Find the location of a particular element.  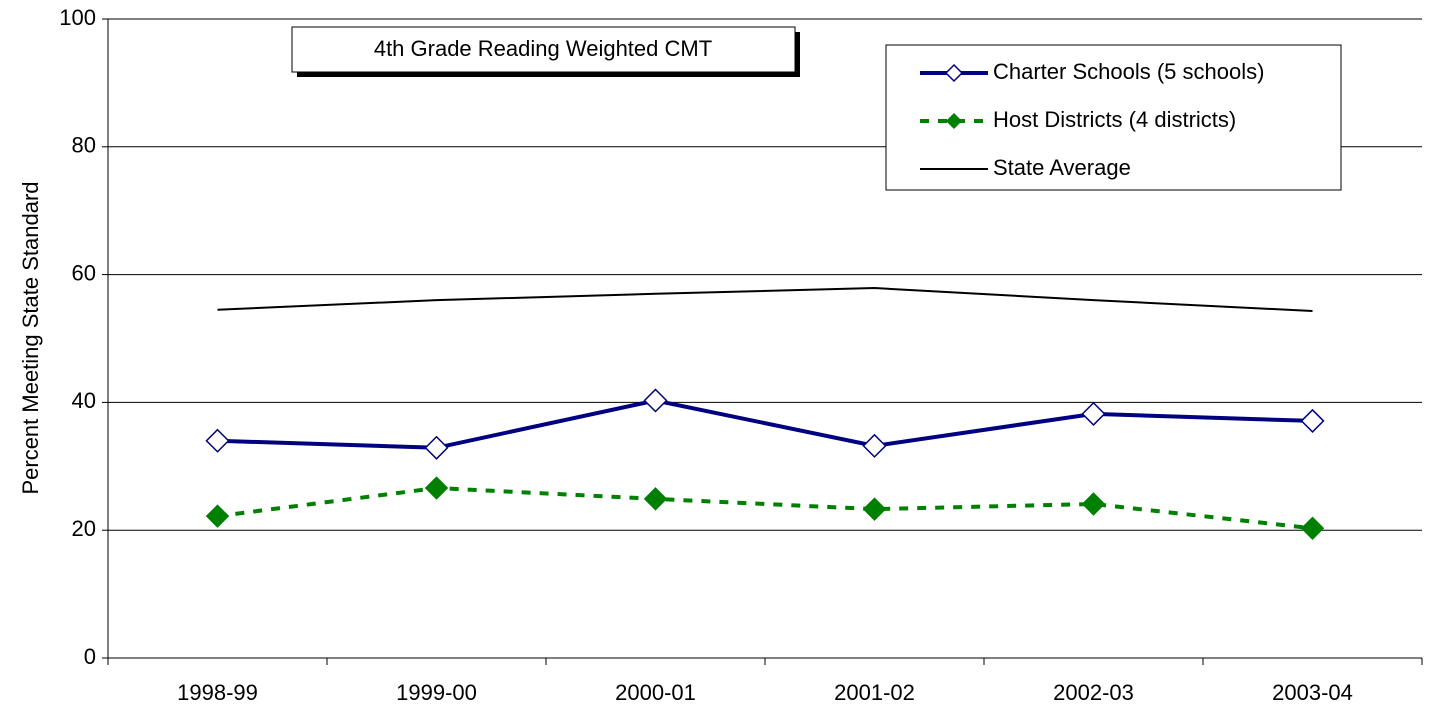

x-tick-label: 2000-01 is located at coordinates (655, 692).